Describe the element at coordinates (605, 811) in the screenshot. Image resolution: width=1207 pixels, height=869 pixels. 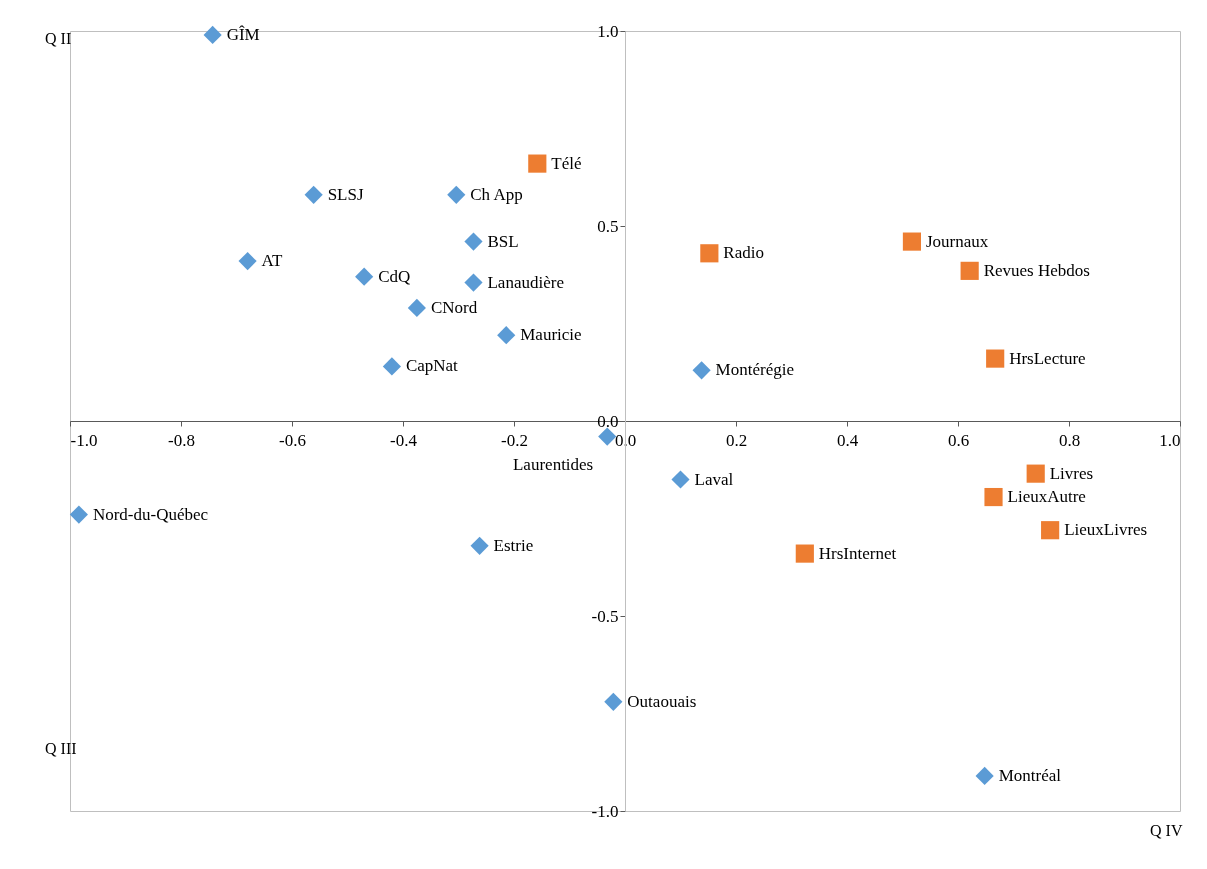
I see `y-tick-label: -1.0` at that location.